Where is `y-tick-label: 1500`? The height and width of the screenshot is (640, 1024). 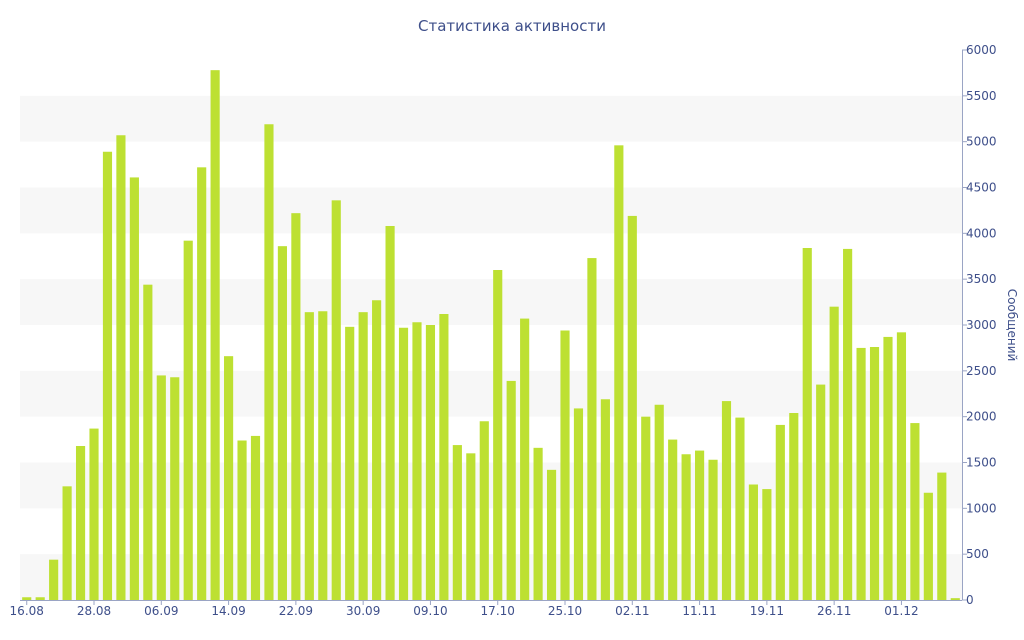 y-tick-label: 1500 is located at coordinates (981, 463).